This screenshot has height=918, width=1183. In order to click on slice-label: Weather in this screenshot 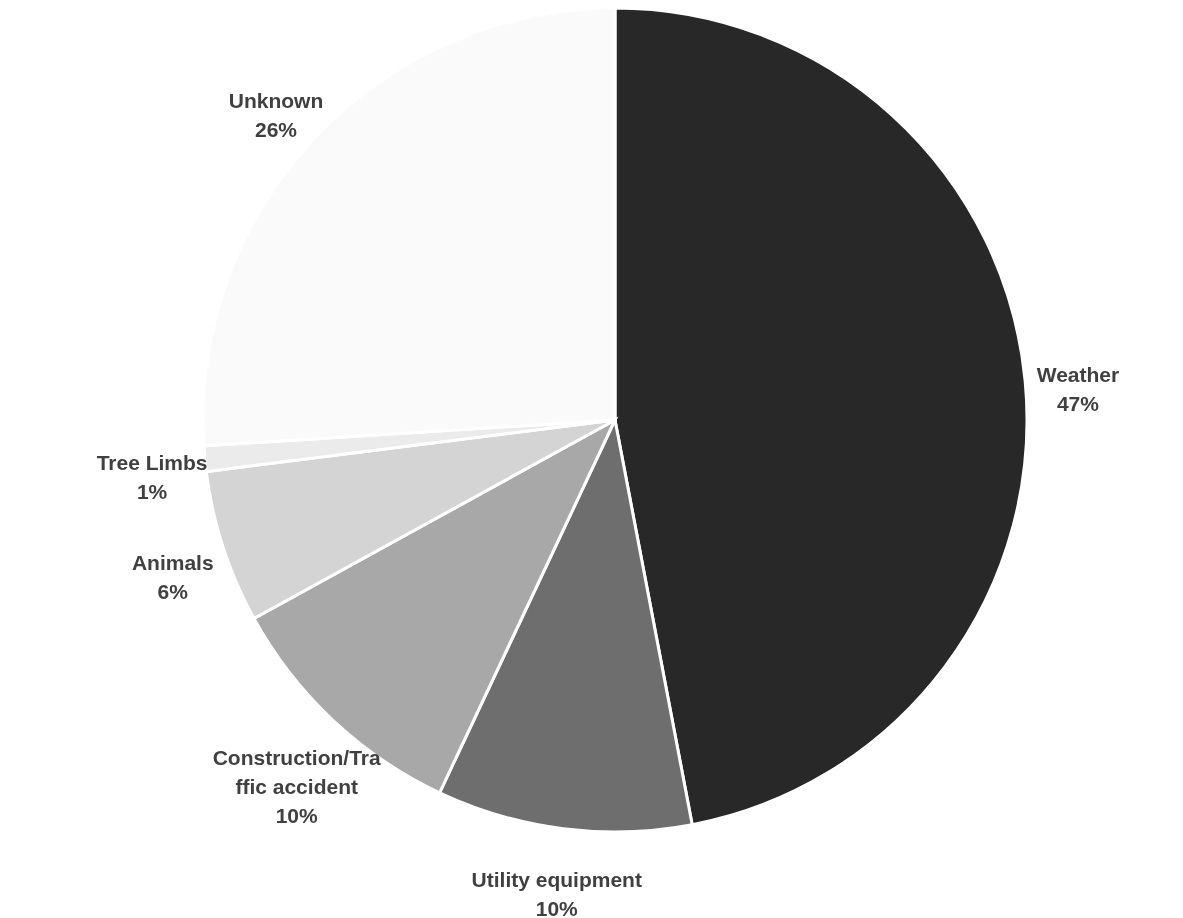, I will do `click(1078, 375)`.